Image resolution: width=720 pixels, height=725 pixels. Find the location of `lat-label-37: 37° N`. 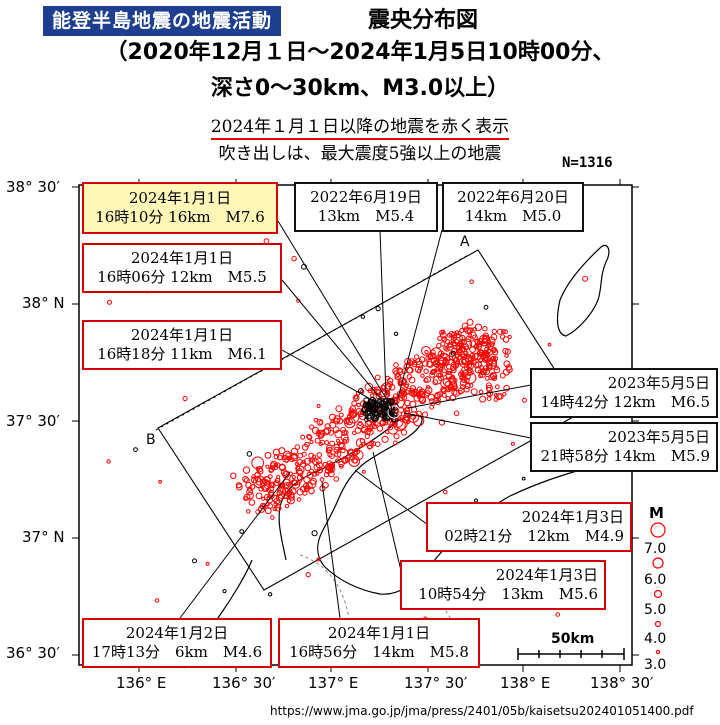

lat-label-37: 37° N is located at coordinates (43, 537).